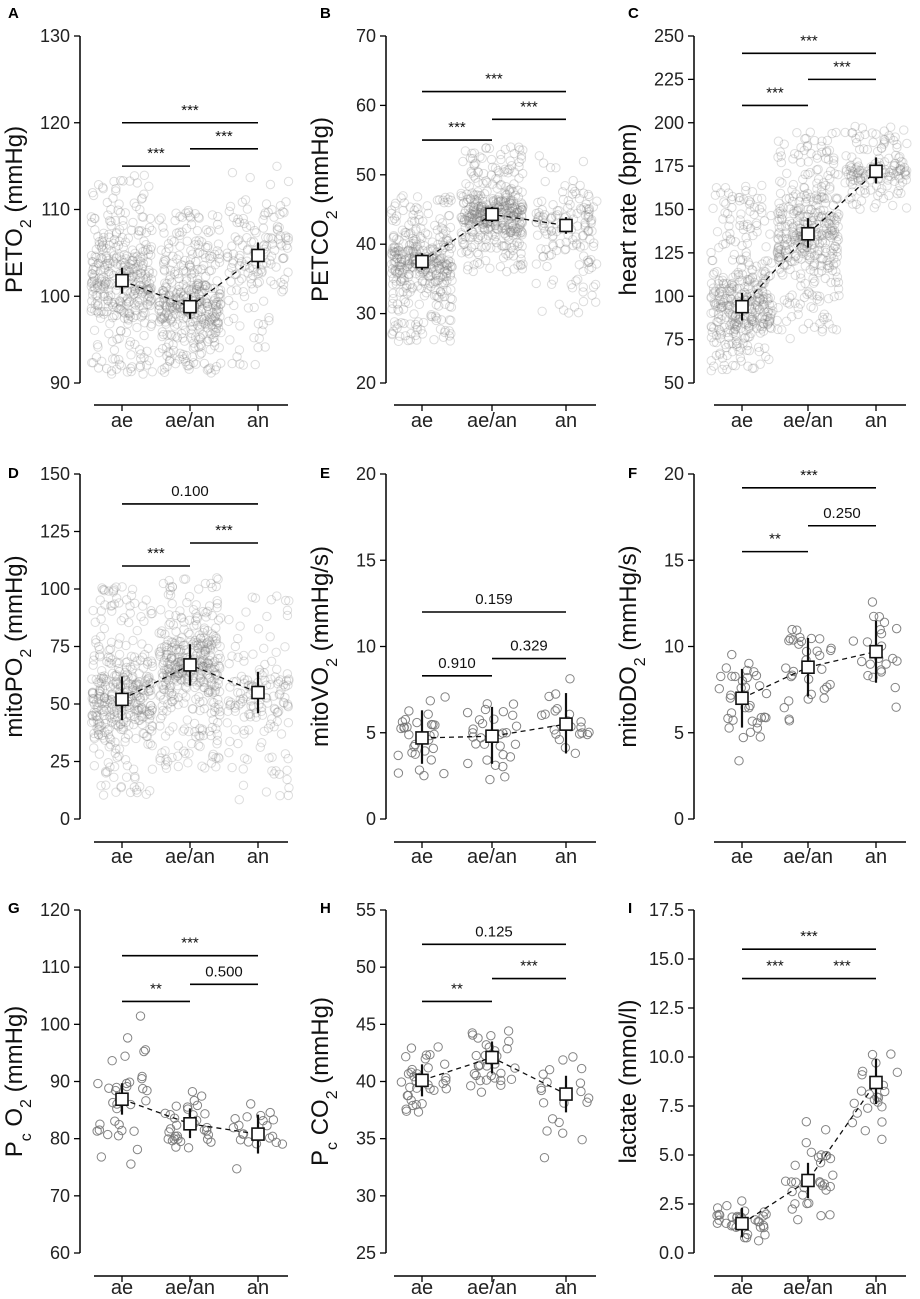 Image resolution: width=920 pixels, height=1299 pixels. I want to click on significance-label: **, so click(156, 988).